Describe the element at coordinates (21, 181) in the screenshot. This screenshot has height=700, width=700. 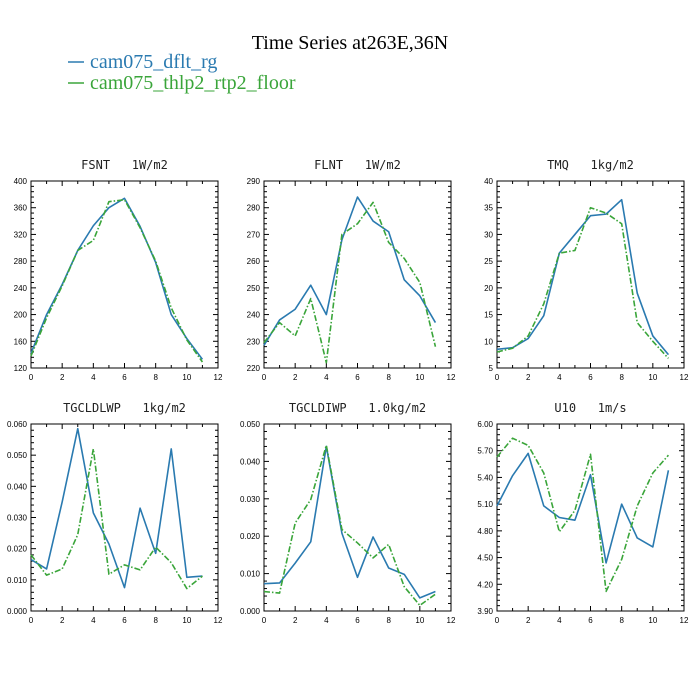
I see `y-tick-label: 400` at that location.